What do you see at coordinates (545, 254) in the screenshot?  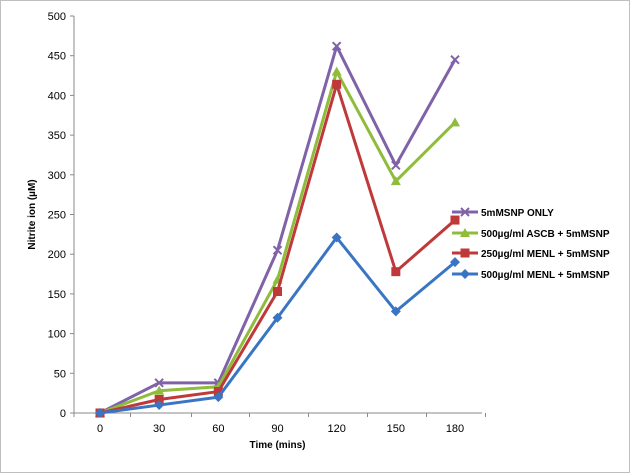 I see `legend-label: 250µg/ml MENL + 5mMSNP` at bounding box center [545, 254].